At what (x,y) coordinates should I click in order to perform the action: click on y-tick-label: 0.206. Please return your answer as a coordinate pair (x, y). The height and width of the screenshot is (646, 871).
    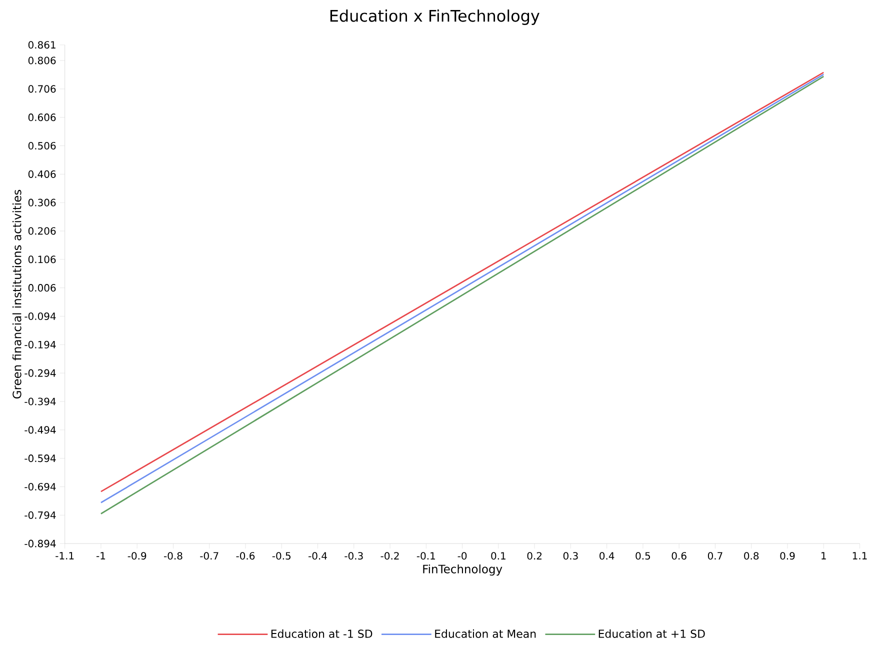
    Looking at the image, I should click on (42, 231).